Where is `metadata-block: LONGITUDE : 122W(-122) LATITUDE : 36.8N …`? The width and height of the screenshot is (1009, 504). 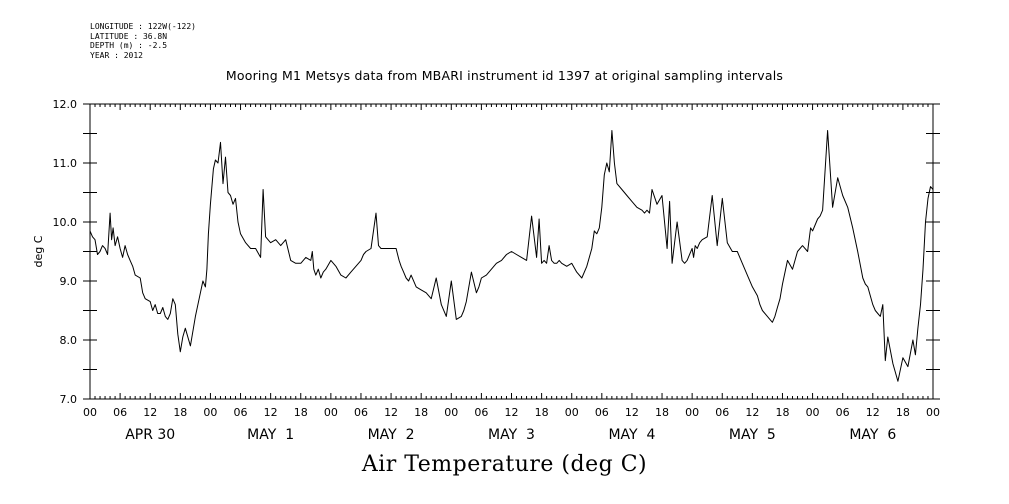
metadata-block: LONGITUDE : 122W(-122) LATITUDE : 36.8N … is located at coordinates (143, 41).